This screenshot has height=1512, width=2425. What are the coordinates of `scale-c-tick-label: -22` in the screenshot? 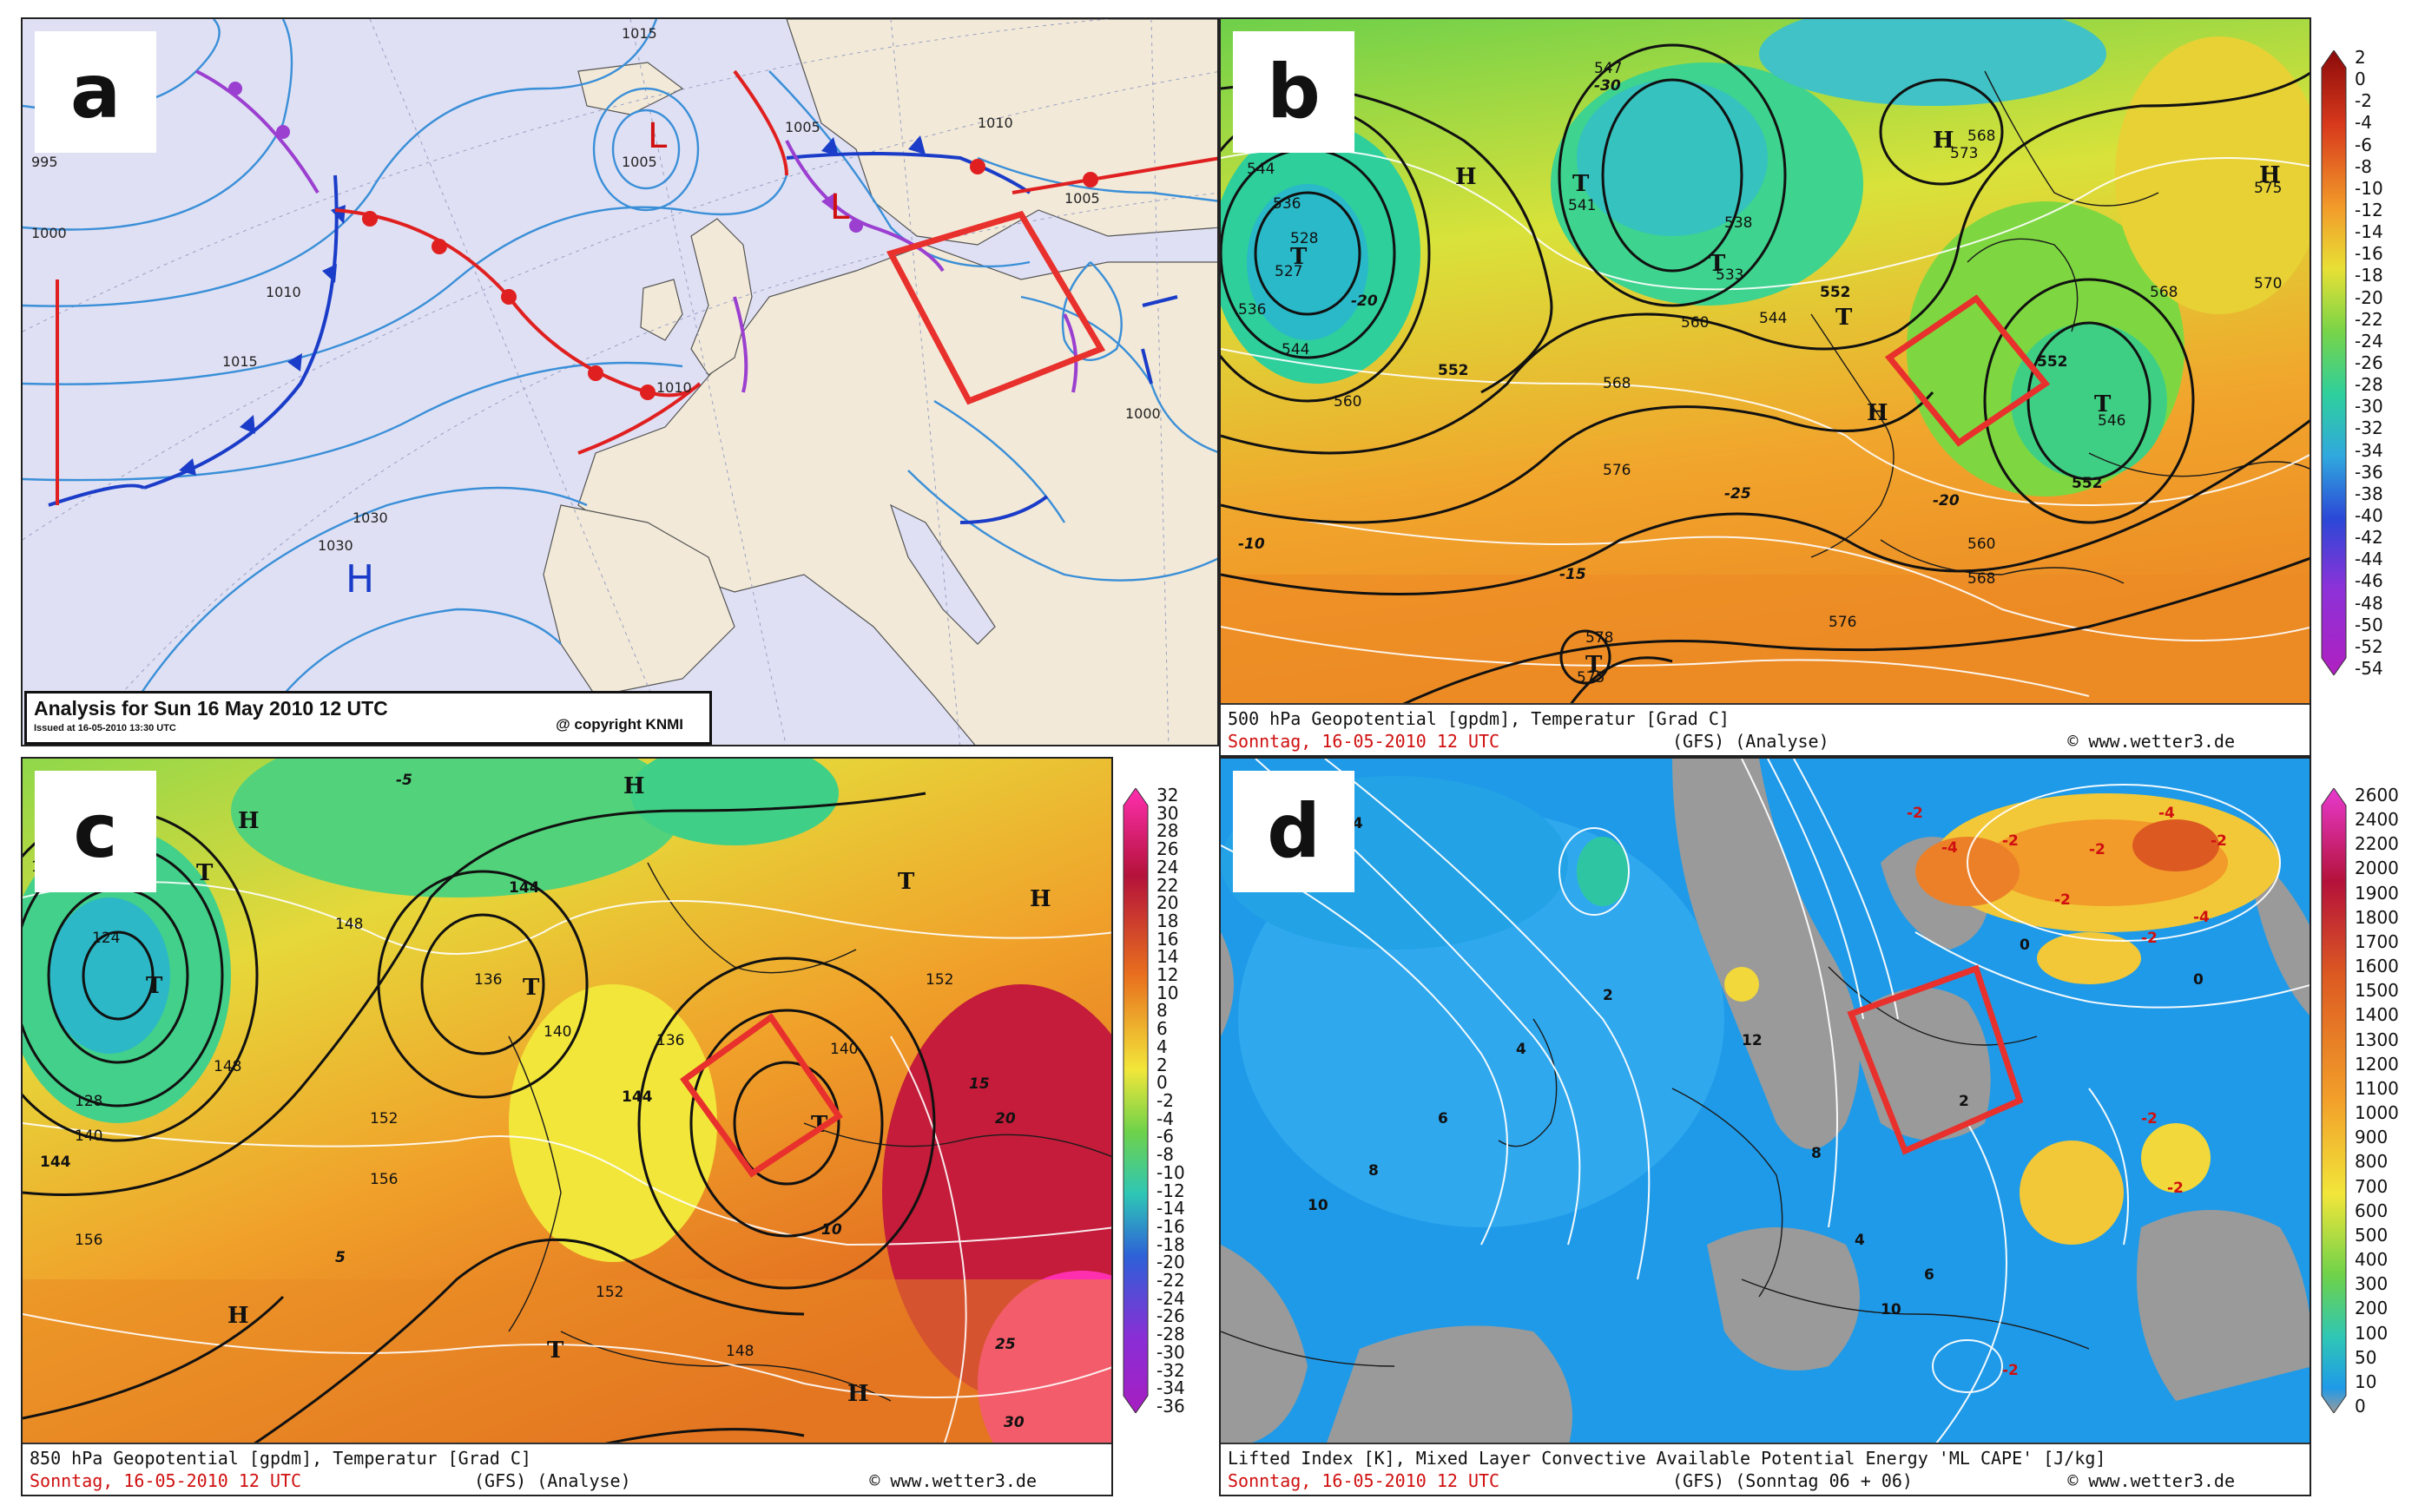 It's located at (1170, 1281).